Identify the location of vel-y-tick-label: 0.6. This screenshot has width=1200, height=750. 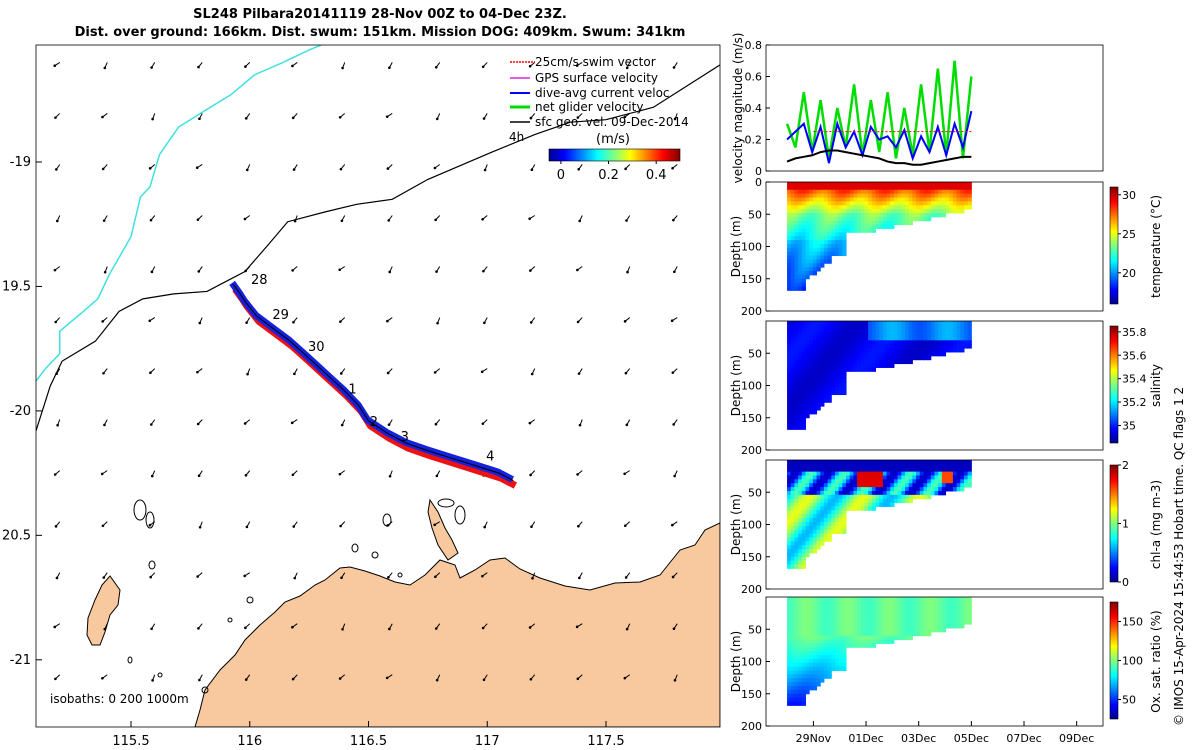
(754, 77).